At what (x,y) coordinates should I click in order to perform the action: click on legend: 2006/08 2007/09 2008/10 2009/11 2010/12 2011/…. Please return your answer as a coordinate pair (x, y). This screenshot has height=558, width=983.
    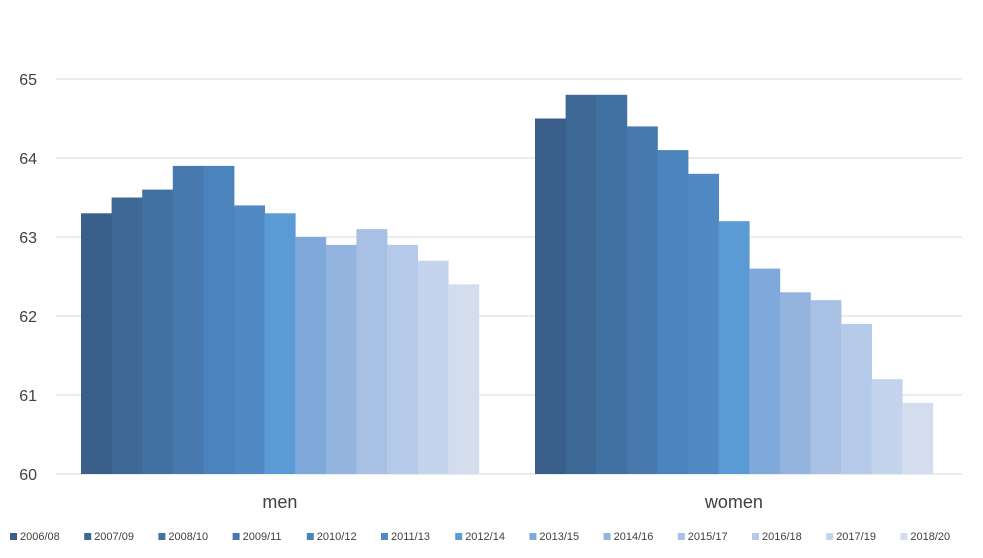
    Looking at the image, I should click on (480, 537).